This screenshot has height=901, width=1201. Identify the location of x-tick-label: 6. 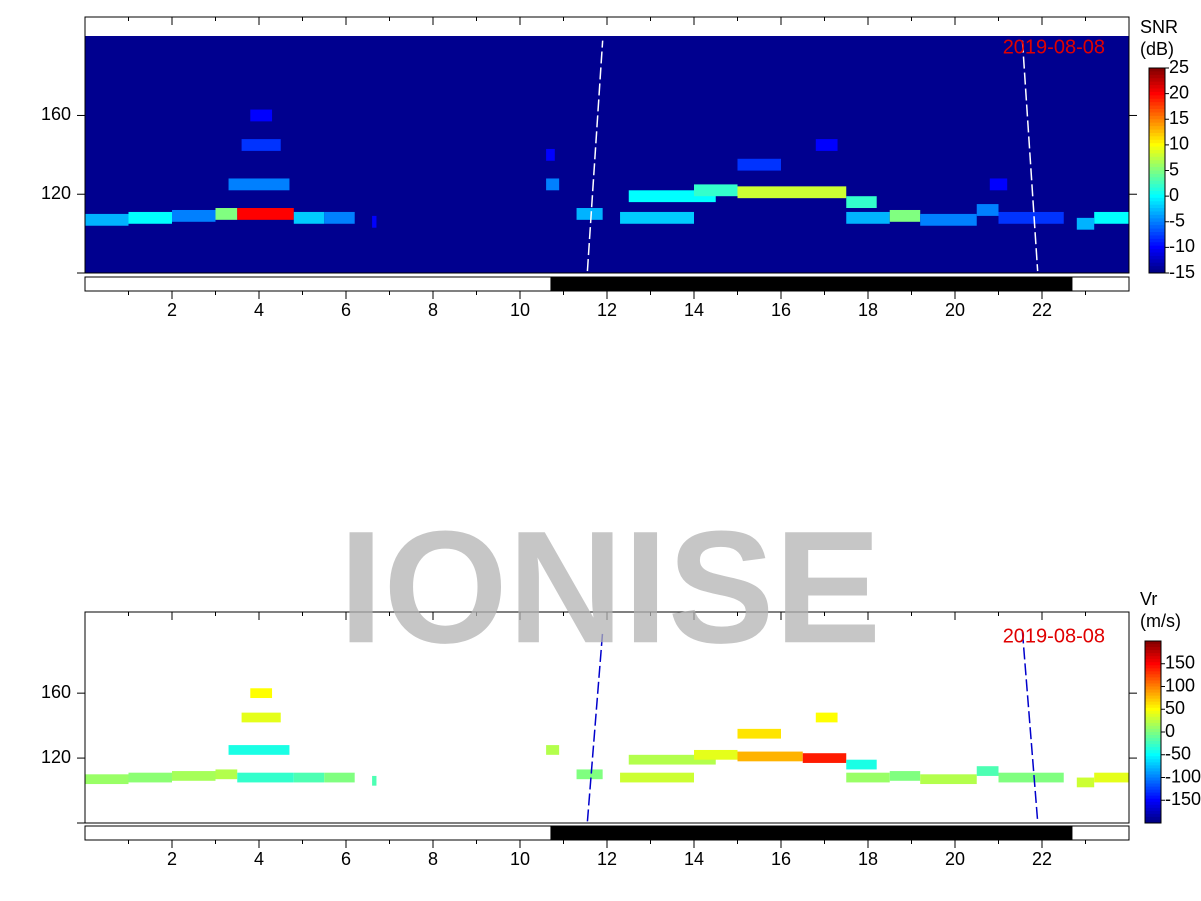
(346, 310).